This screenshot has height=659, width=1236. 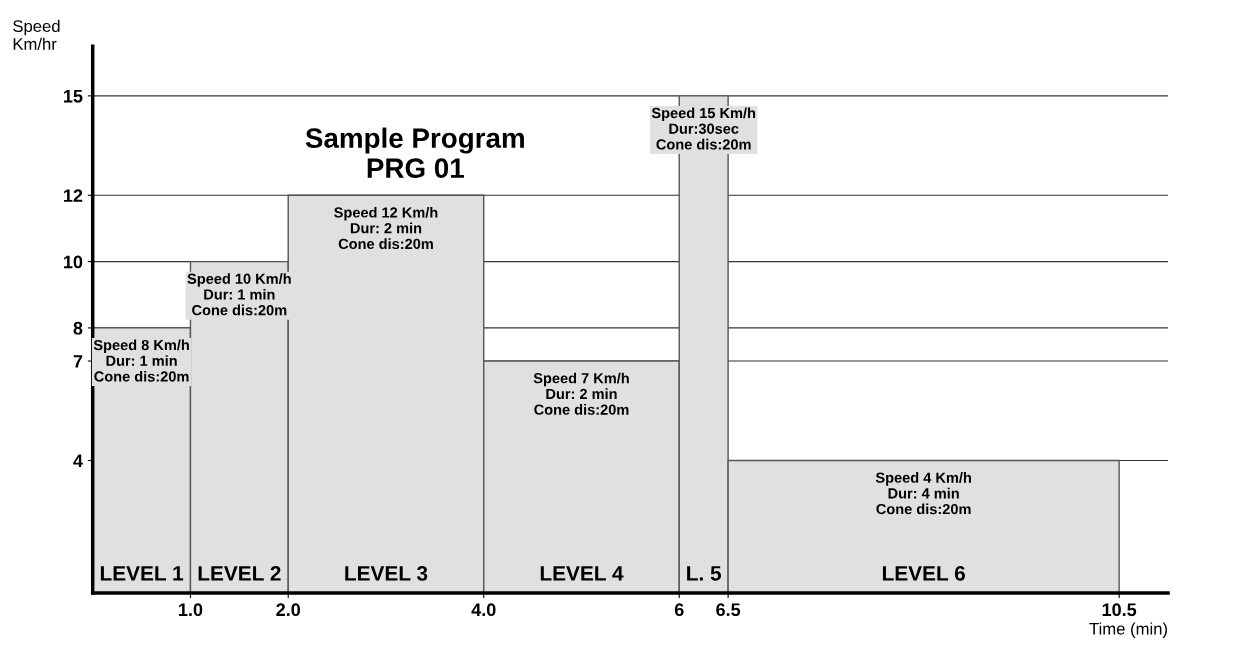 I want to click on x-tick-label: 10.5, so click(x=1119, y=610).